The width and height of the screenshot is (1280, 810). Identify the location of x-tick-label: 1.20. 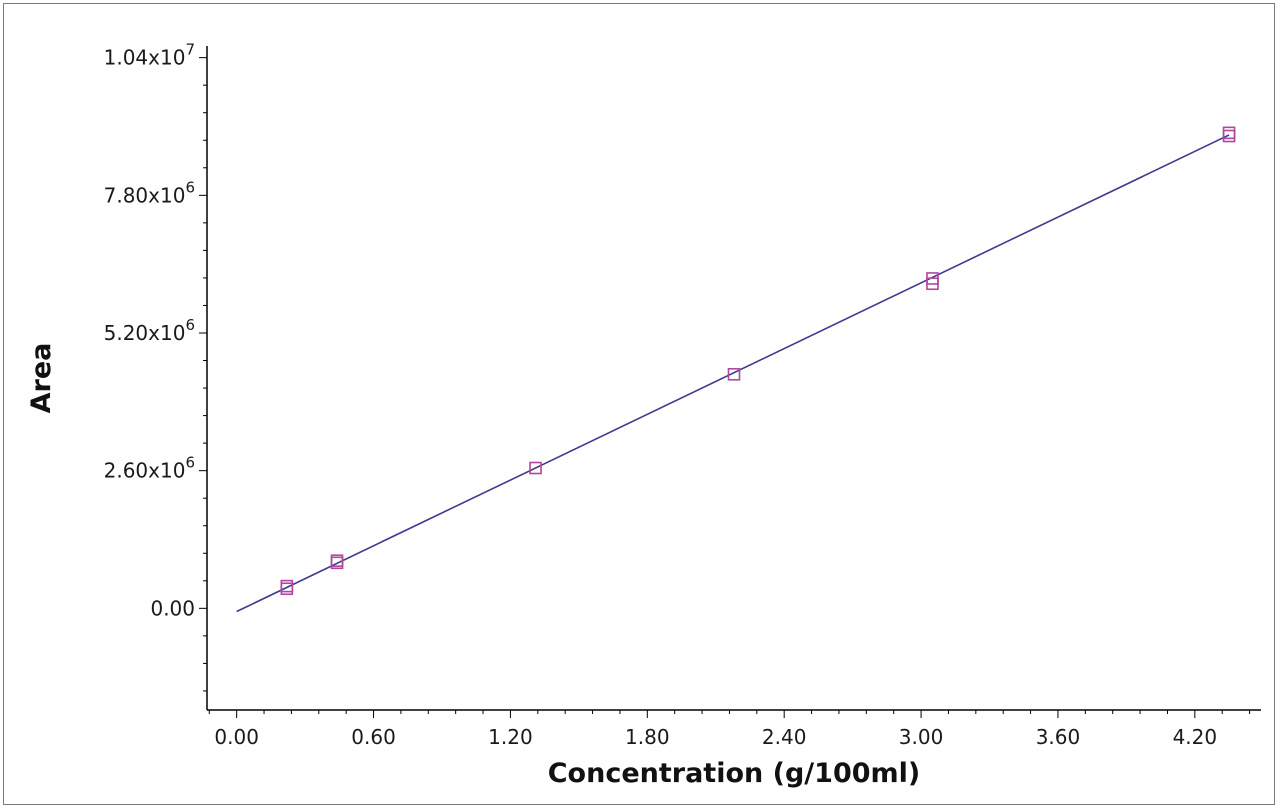
(510, 737).